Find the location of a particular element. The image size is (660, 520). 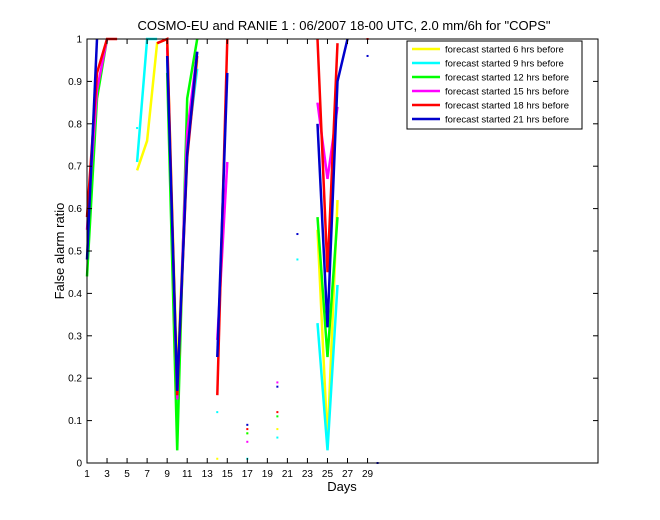

legend-label: forecast started 9 hrs before is located at coordinates (504, 64).